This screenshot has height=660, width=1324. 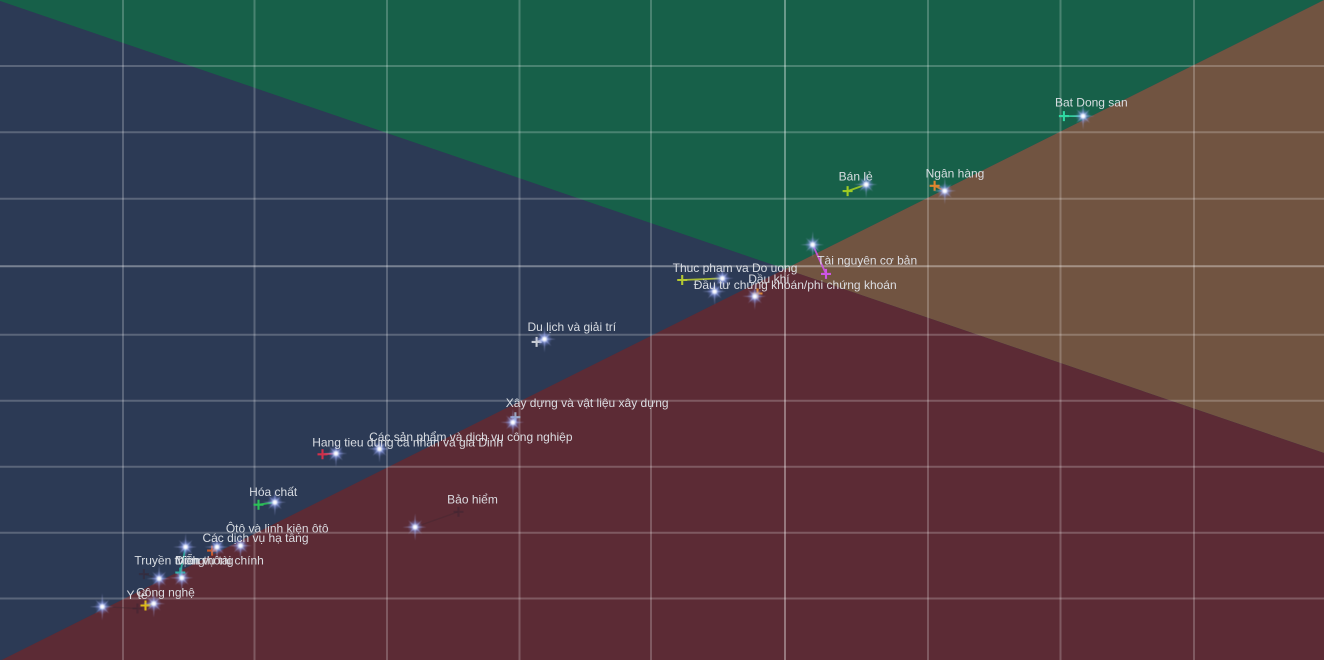 I want to click on svg-text: Xây dựng và vật liệu xây dựng, so click(x=587, y=403).